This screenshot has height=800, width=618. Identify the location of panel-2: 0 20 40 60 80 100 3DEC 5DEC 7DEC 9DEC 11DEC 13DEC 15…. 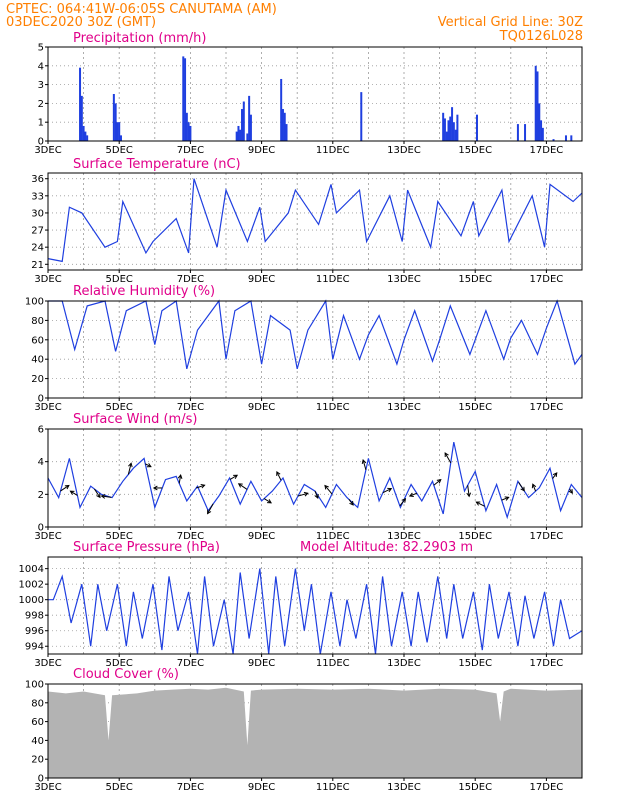
(304, 355).